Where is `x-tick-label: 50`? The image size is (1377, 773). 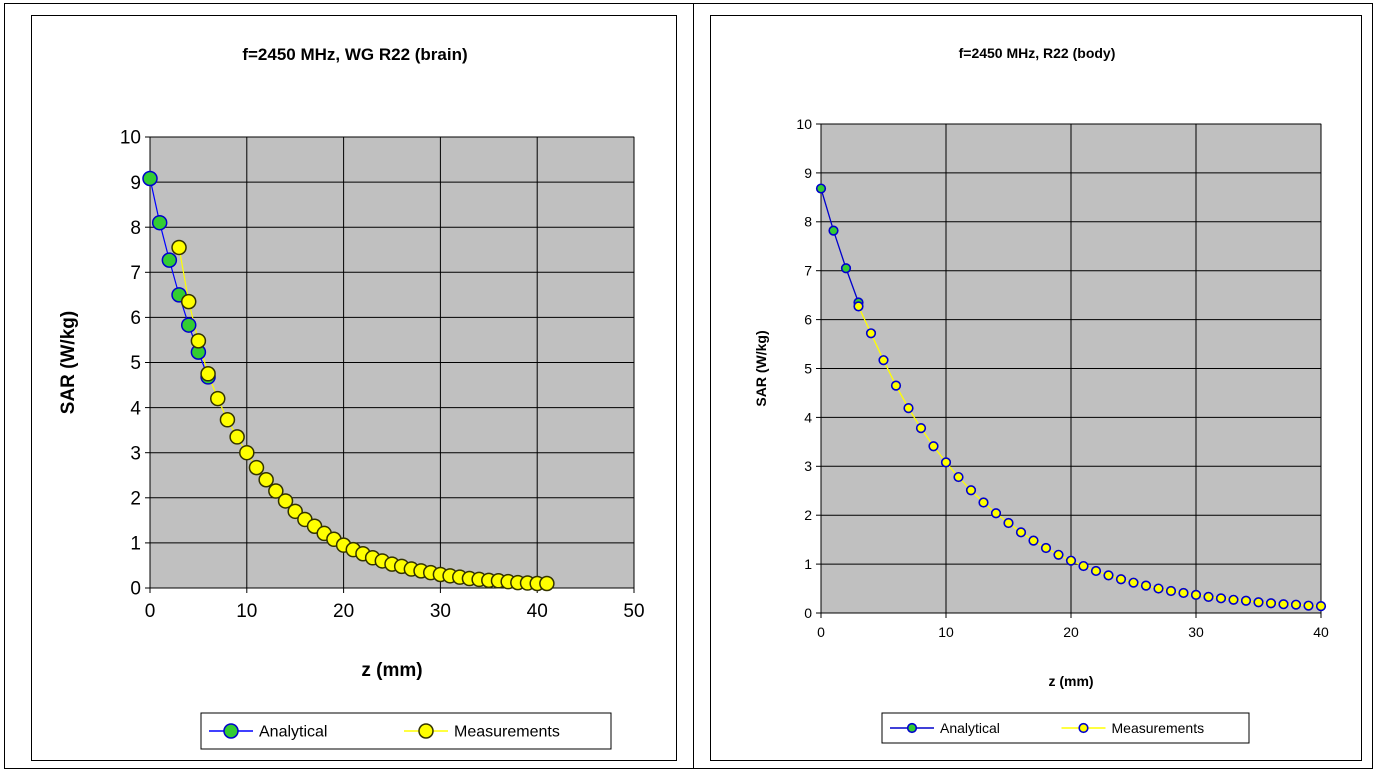 x-tick-label: 50 is located at coordinates (633, 611).